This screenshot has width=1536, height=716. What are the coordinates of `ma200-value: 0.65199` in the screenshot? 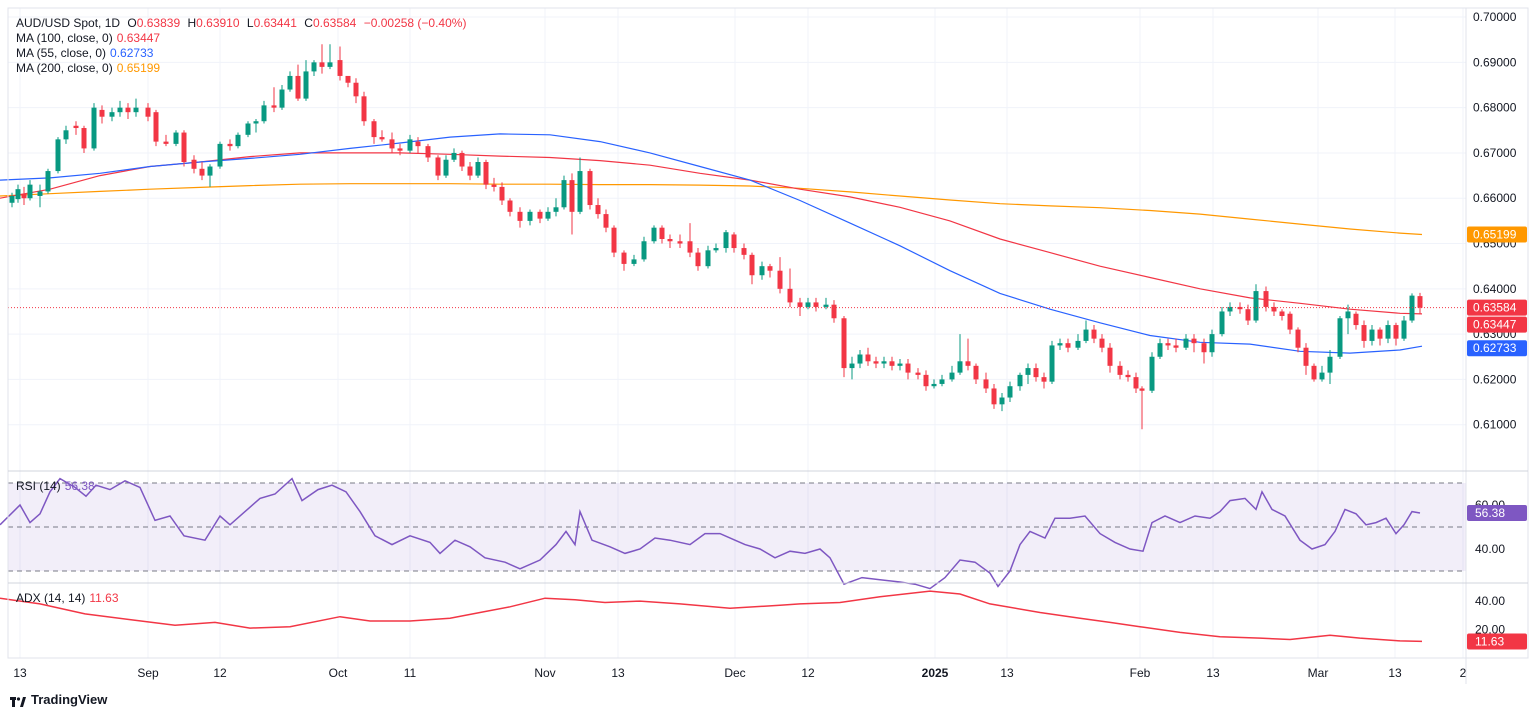 It's located at (138, 68).